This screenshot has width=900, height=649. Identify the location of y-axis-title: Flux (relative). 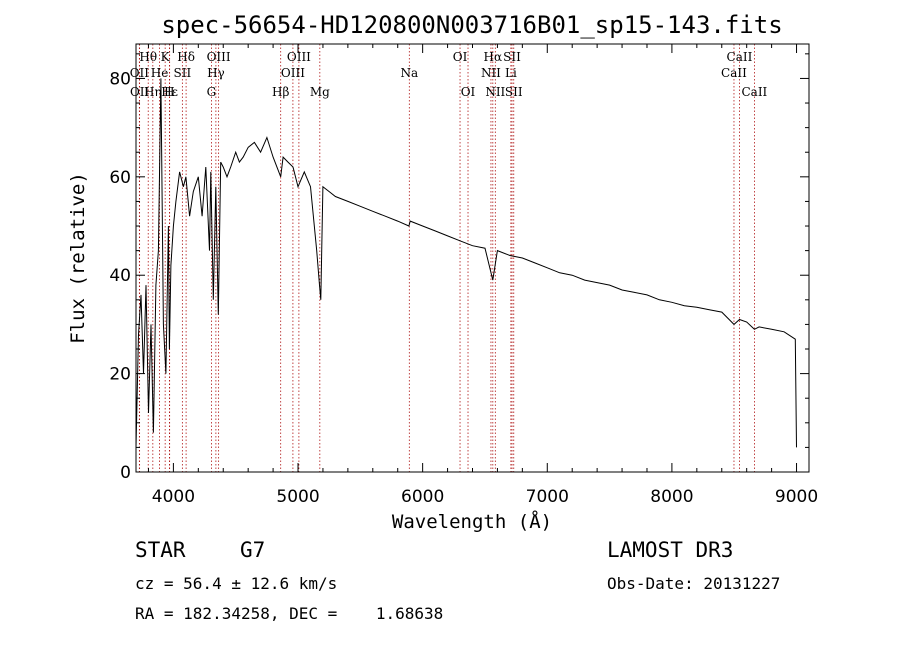
(78, 258).